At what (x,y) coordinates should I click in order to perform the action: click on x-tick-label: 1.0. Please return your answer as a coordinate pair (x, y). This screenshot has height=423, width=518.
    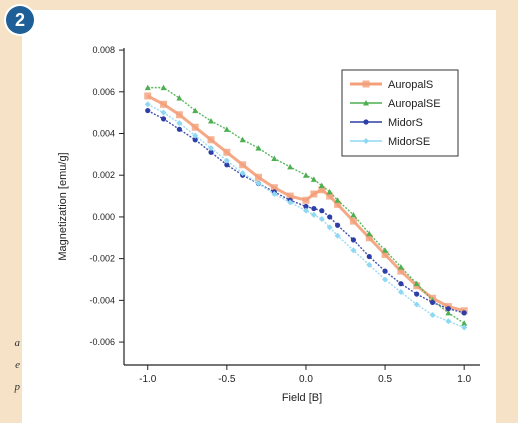
    Looking at the image, I should click on (464, 379).